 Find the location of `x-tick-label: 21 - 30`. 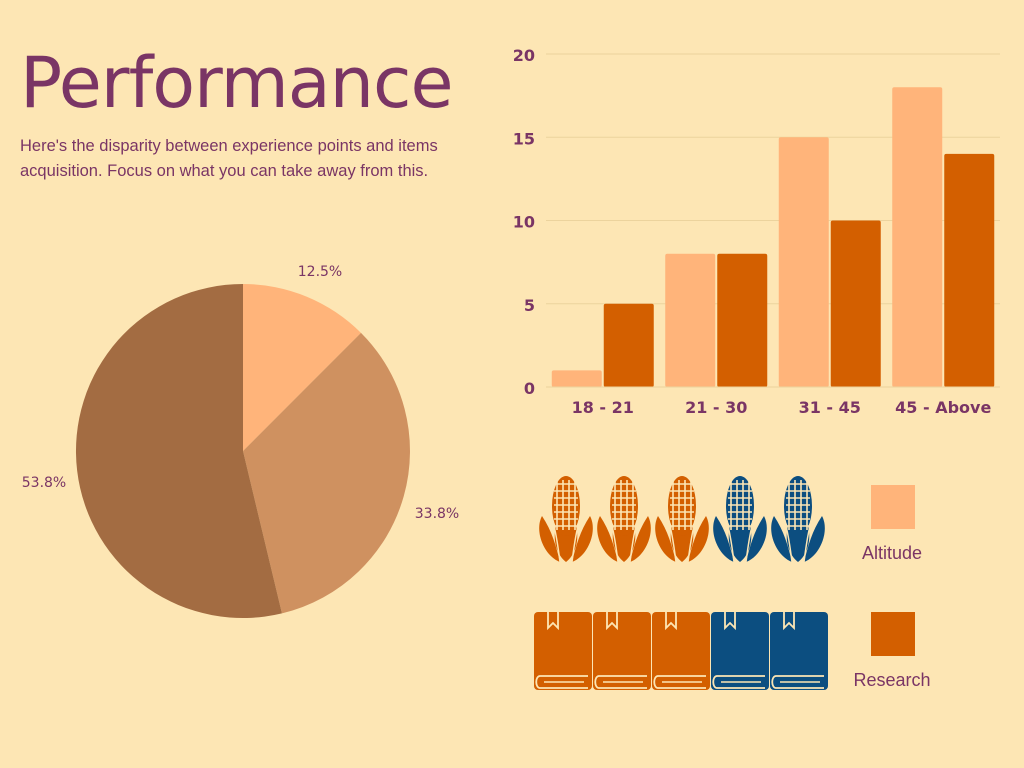

x-tick-label: 21 - 30 is located at coordinates (716, 407).